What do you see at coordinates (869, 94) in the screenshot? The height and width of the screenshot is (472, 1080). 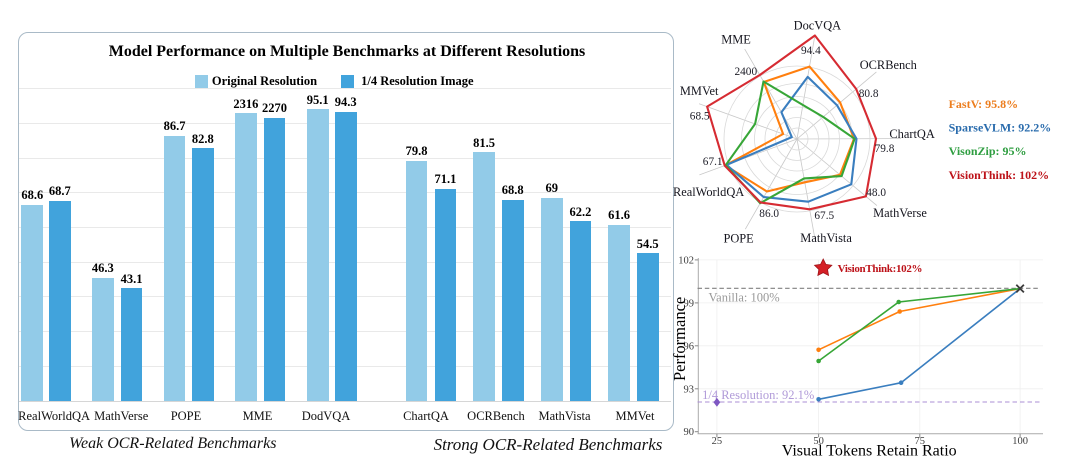 I see `svg-text: 80.8` at bounding box center [869, 94].